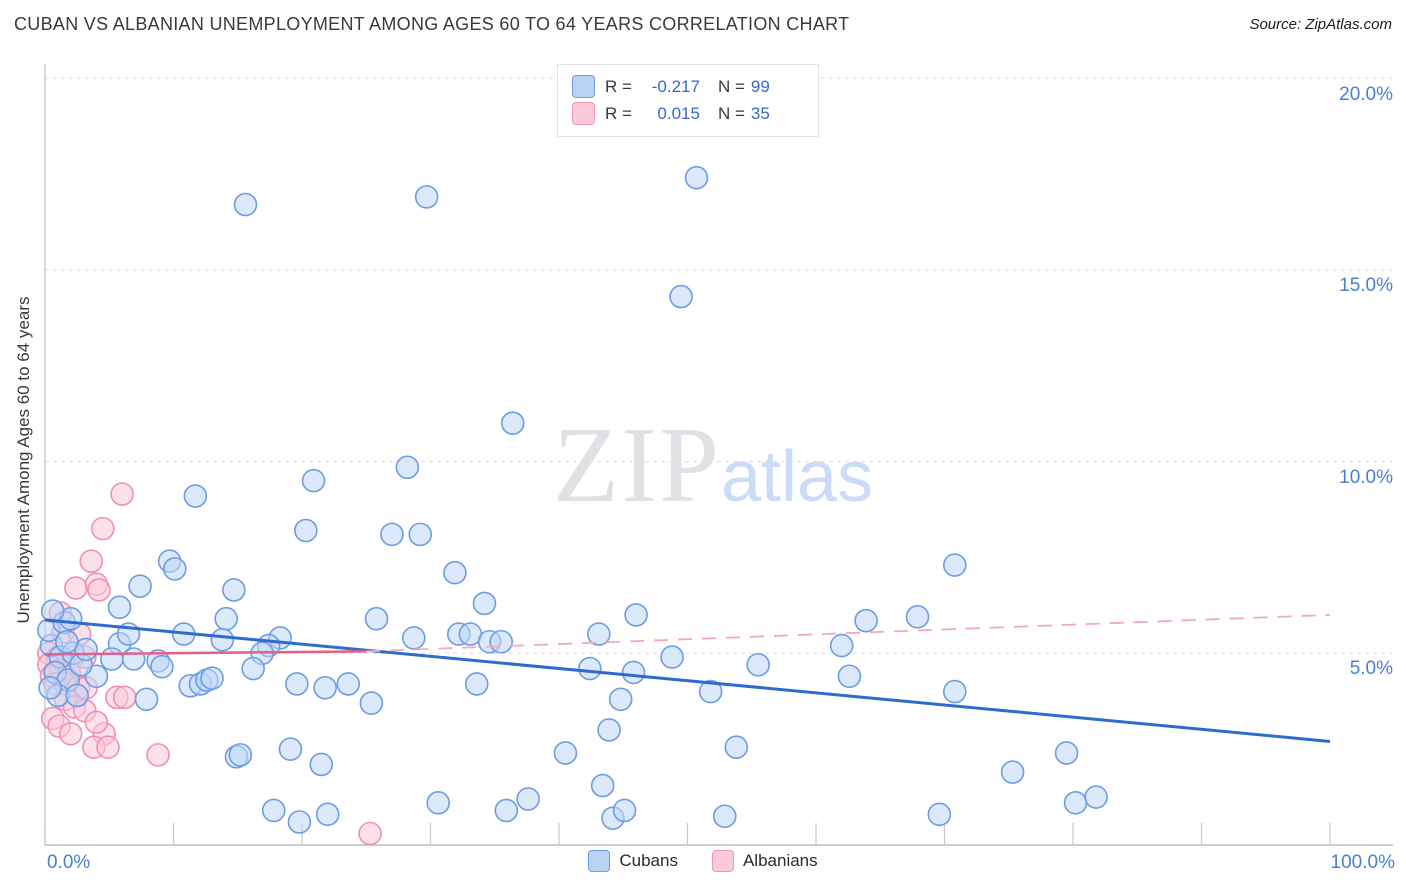 The height and width of the screenshot is (892, 1406). I want to click on y-tick-label-20: 20.0%, so click(1366, 94).